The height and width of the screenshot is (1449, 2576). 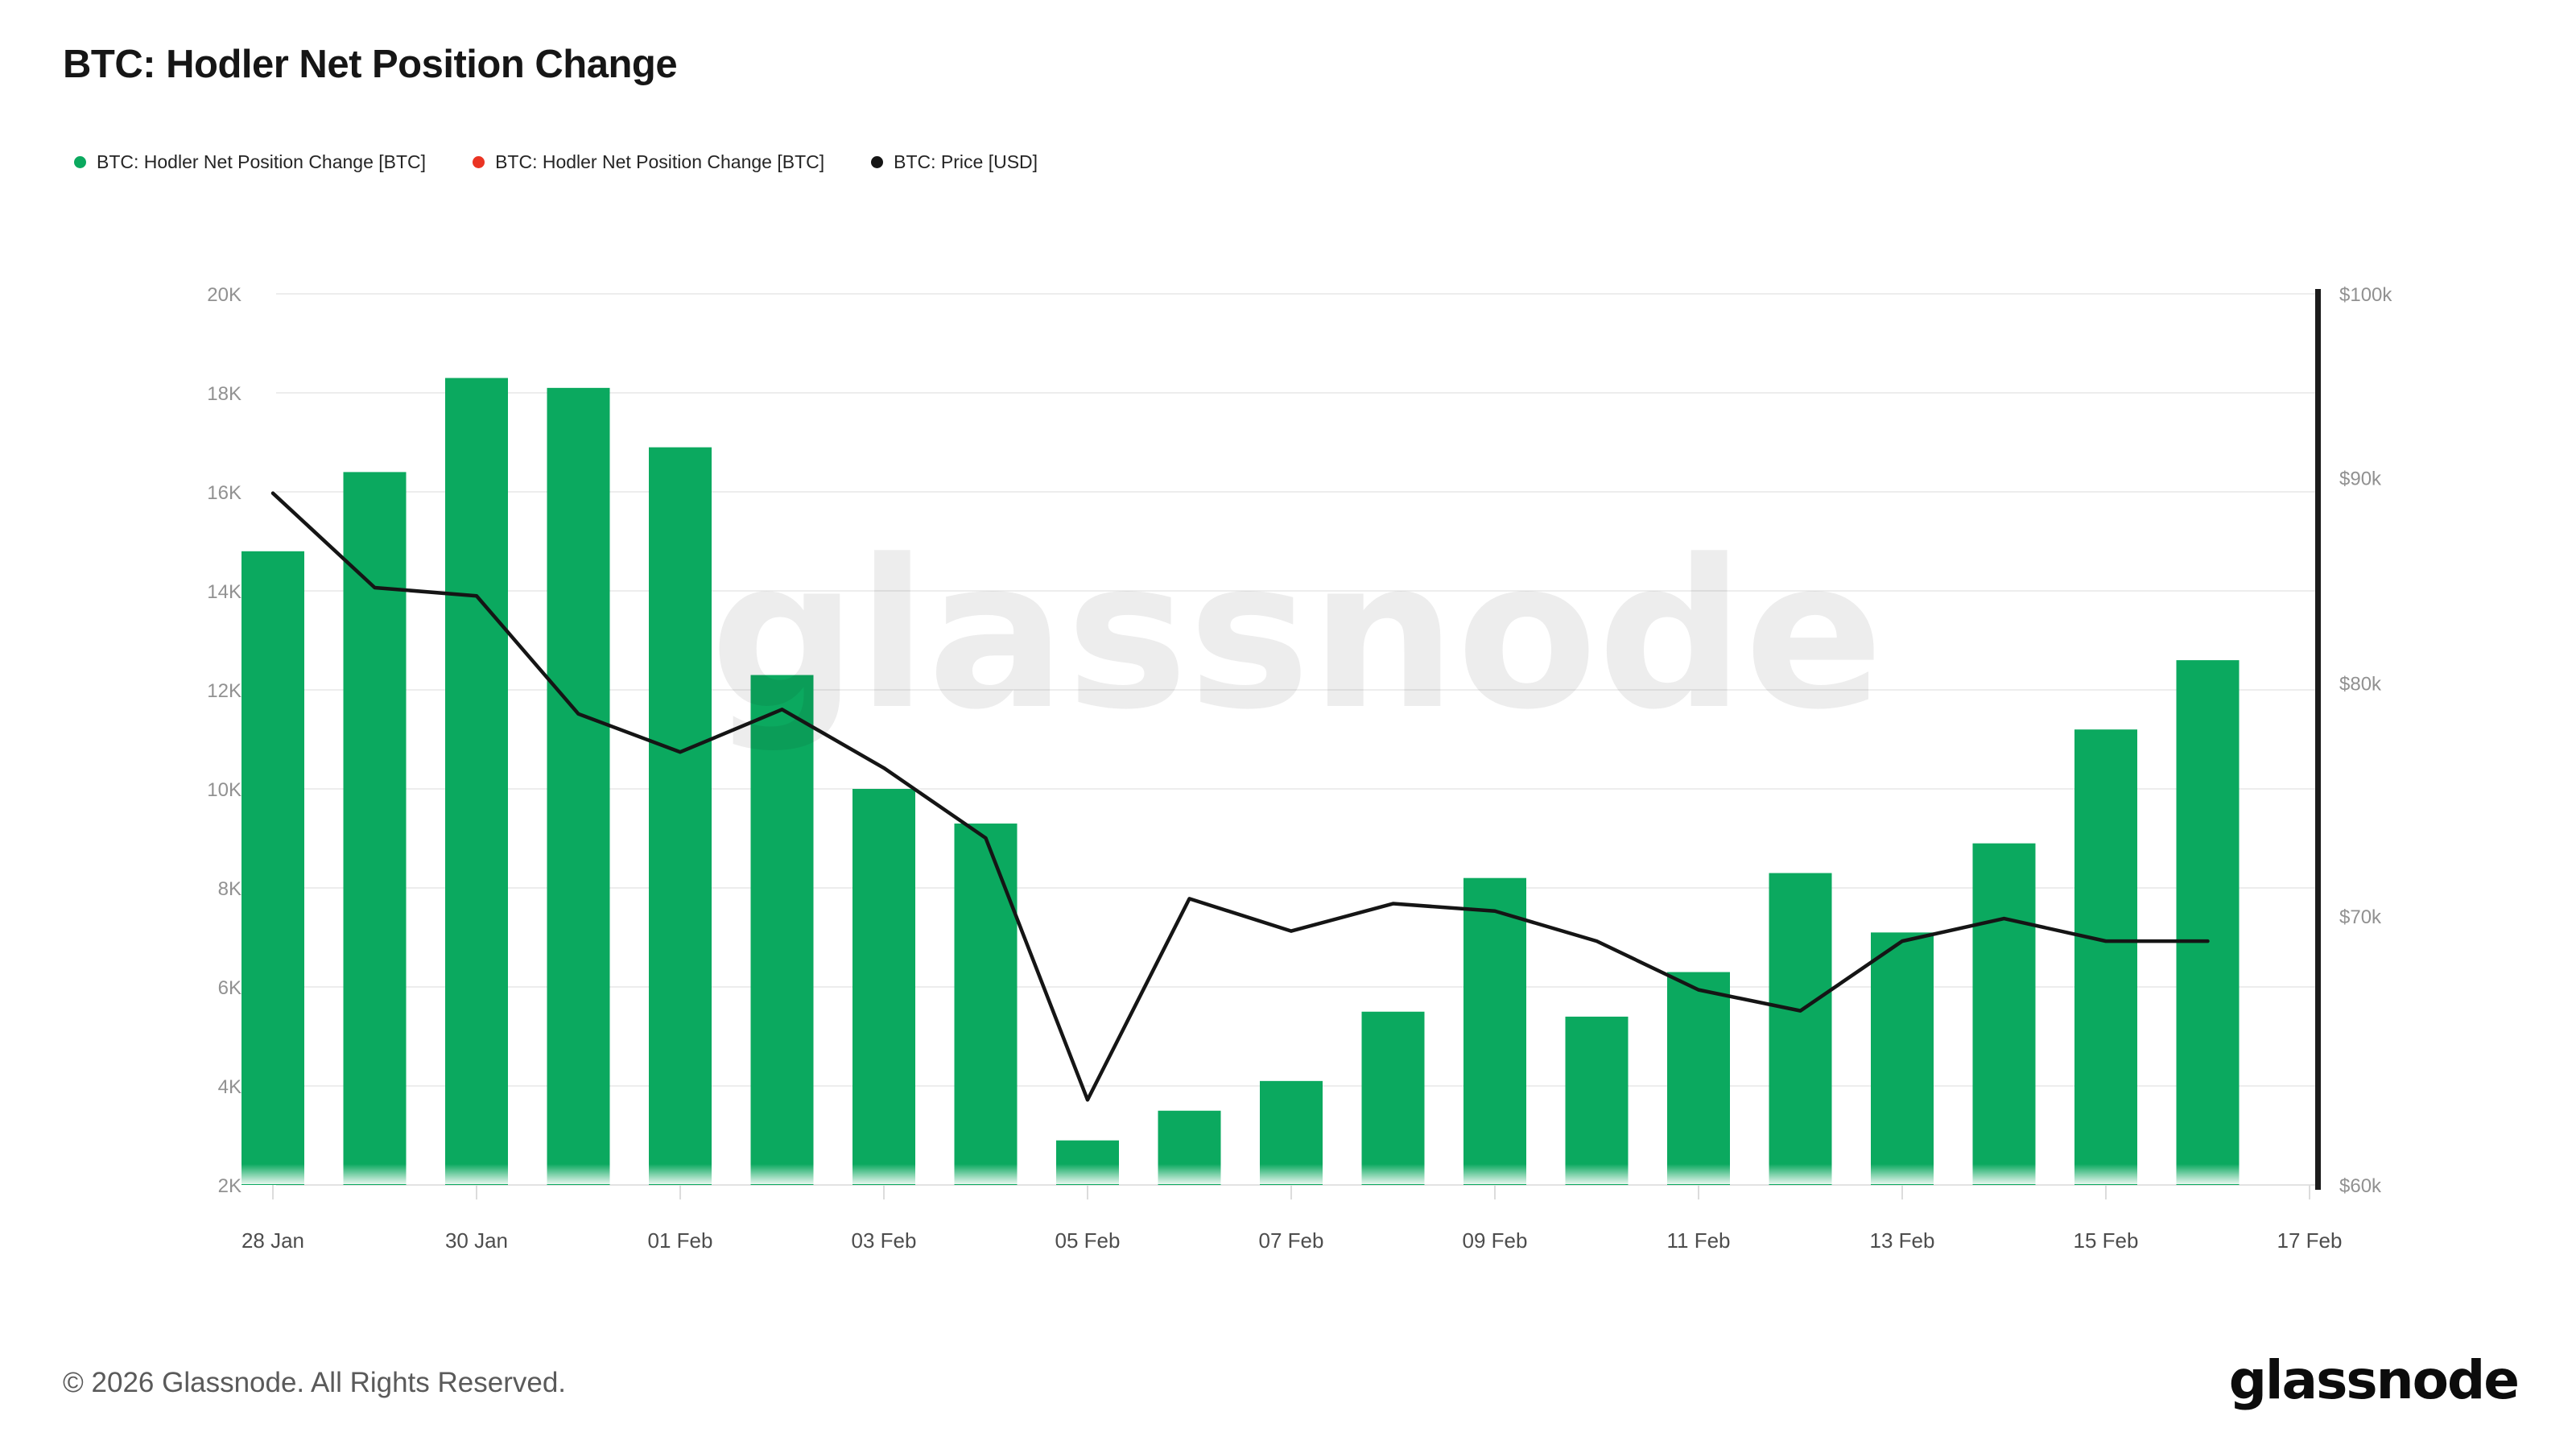 I want to click on x-axis-label: 03 Feb, so click(x=885, y=1240).